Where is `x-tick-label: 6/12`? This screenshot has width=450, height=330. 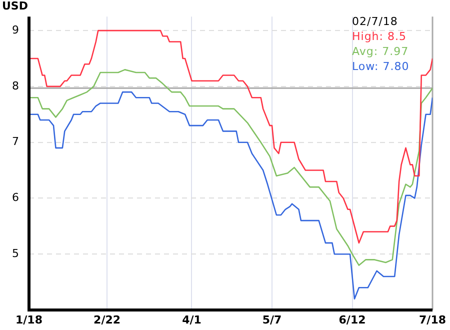
x-tick-label: 6/12 is located at coordinates (352, 319).